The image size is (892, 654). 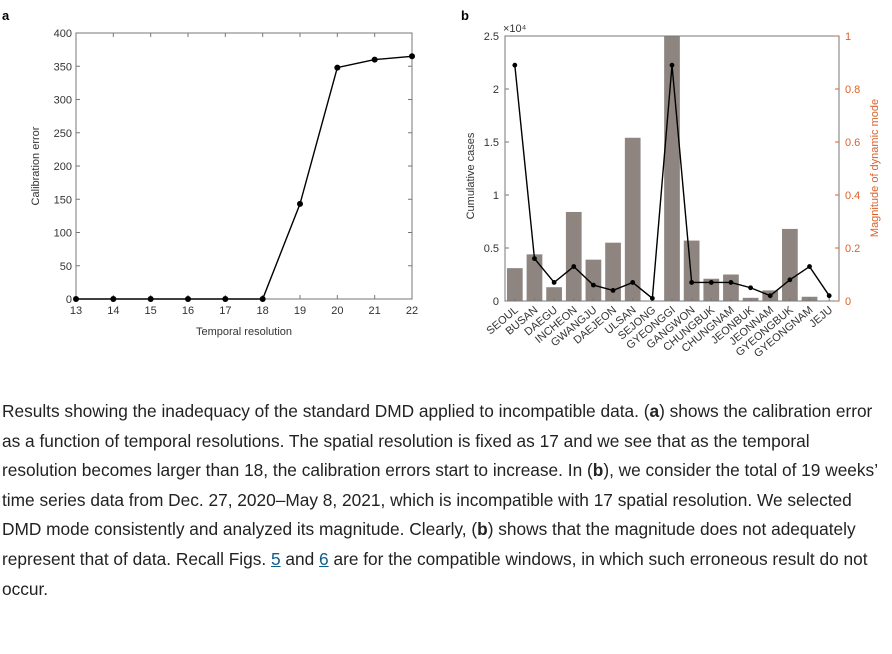 I want to click on panel-b-ytick-label: 1.5, so click(x=491, y=143).